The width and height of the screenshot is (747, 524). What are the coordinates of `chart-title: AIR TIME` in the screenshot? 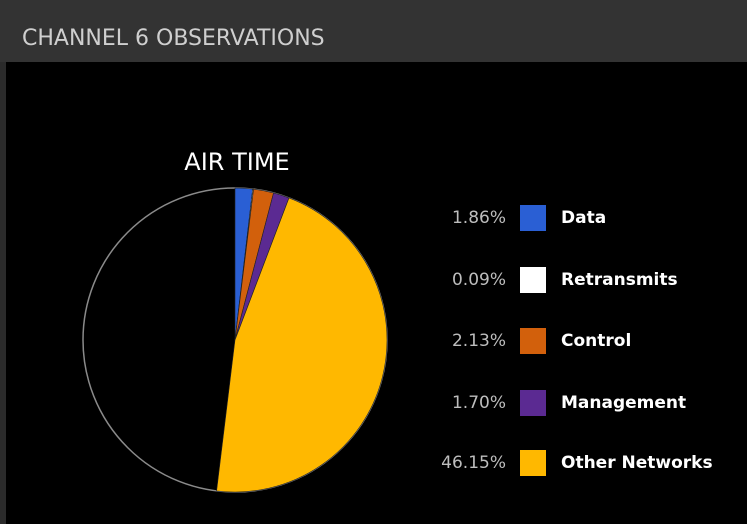 It's located at (236, 162).